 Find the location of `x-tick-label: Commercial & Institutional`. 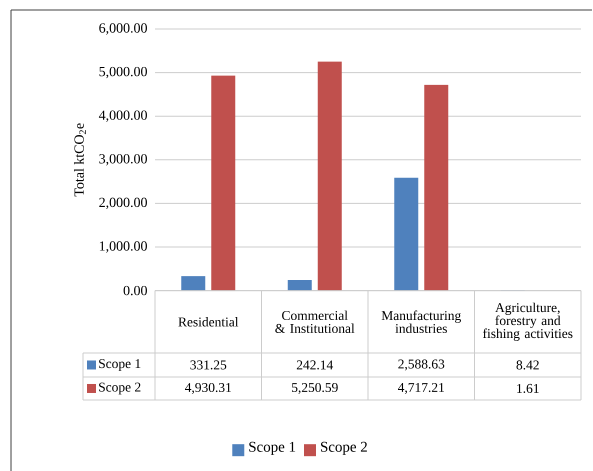

x-tick-label: Commercial & Institutional is located at coordinates (314, 321).